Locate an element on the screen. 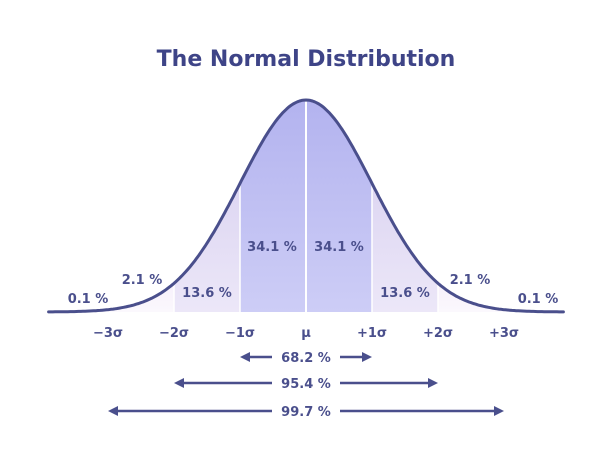 Image resolution: width=612 pixels, height=472 pixels. axis-tick-label: −1σ is located at coordinates (240, 333).